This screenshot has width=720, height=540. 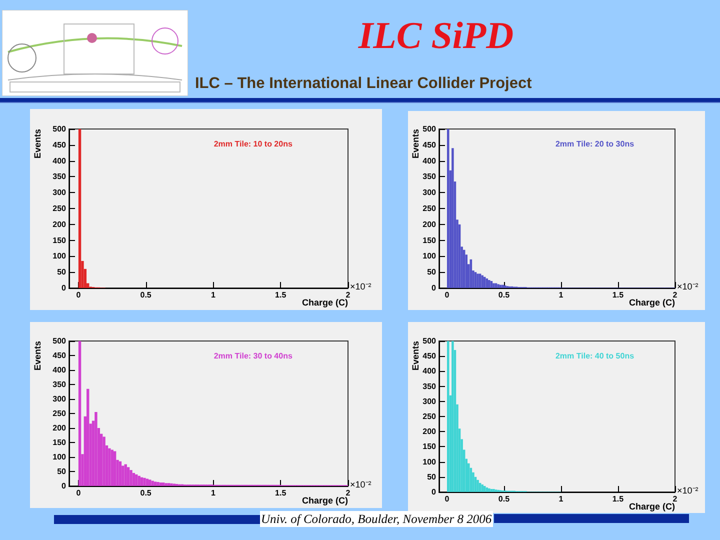 I want to click on text: ILC – The International Linear Collider Project, so click(x=363, y=84).